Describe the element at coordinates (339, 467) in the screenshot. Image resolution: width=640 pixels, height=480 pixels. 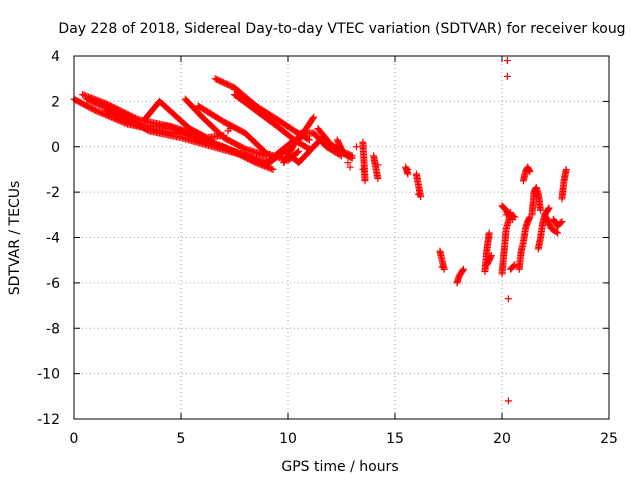
I see `x-axis-label: GPS time / hours` at that location.